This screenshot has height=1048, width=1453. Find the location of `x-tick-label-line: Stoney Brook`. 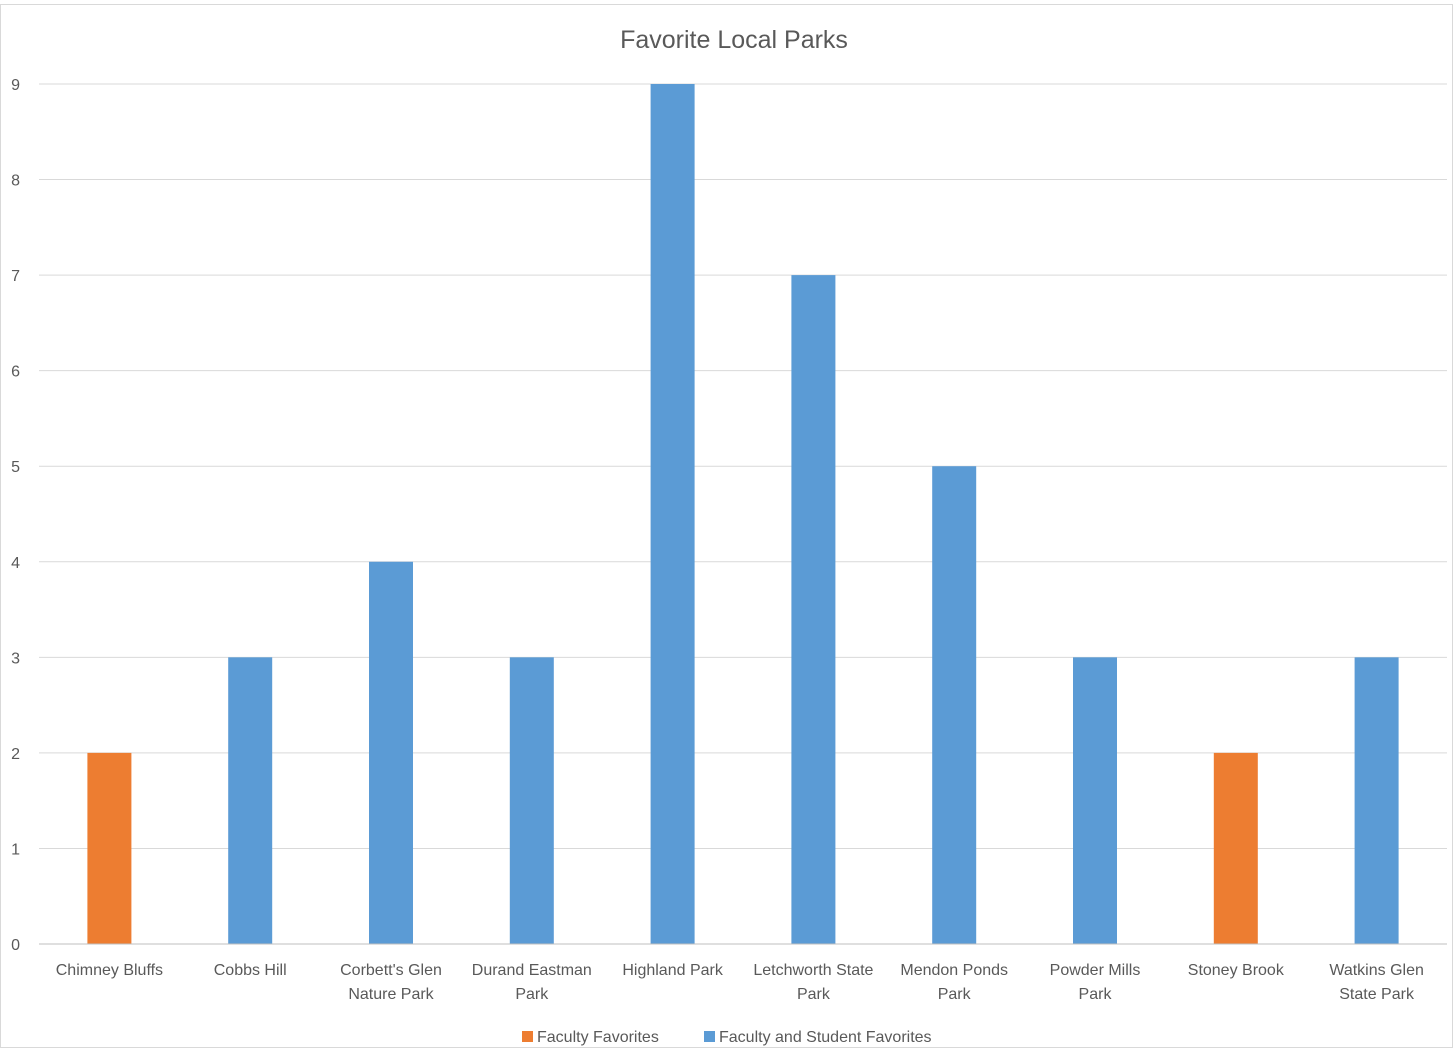

x-tick-label-line: Stoney Brook is located at coordinates (1236, 970).